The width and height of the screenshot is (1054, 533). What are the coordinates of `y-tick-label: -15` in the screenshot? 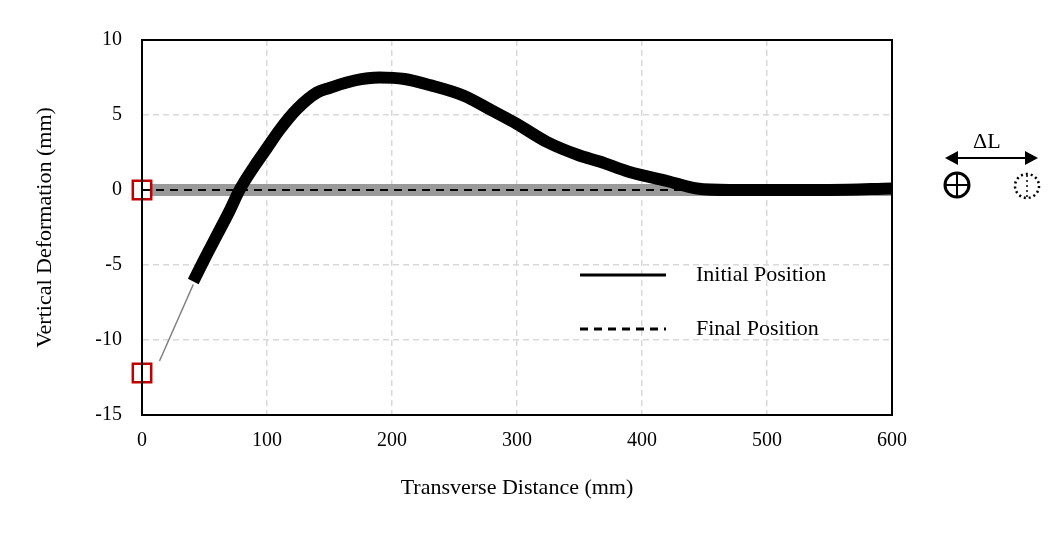 It's located at (108, 413).